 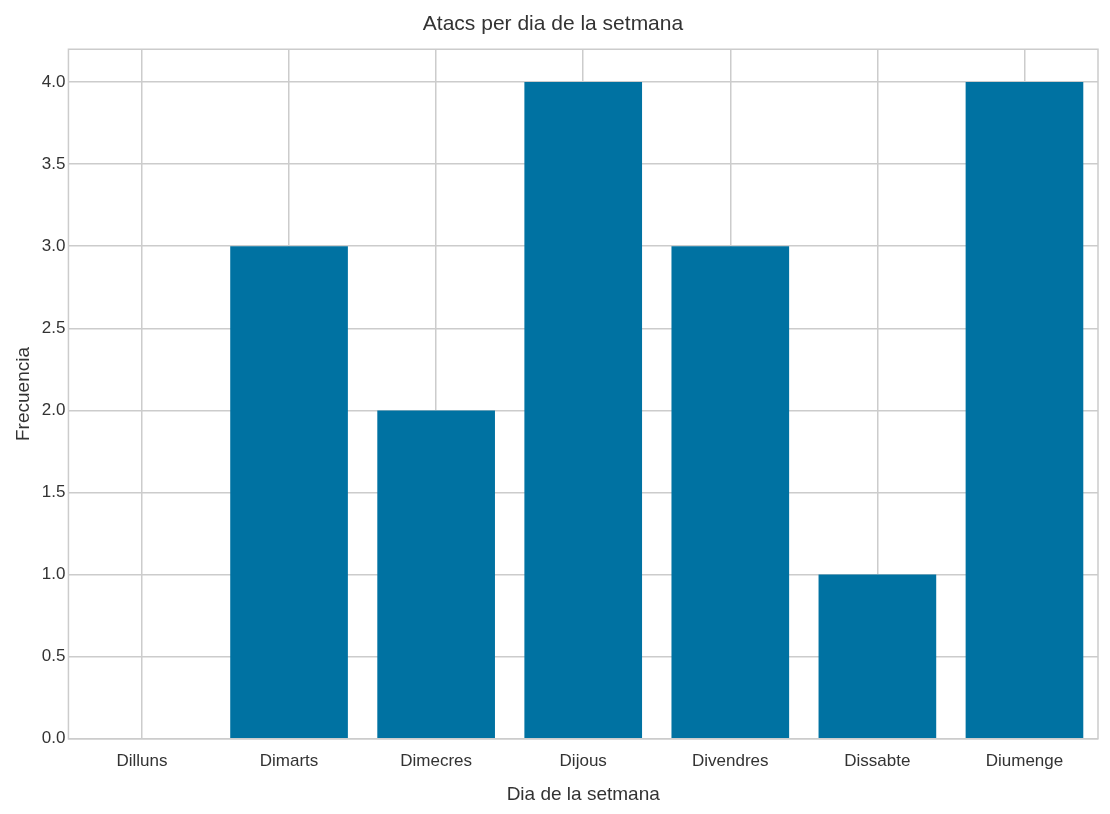 I want to click on y-tick-label: 1.0, so click(x=53, y=574).